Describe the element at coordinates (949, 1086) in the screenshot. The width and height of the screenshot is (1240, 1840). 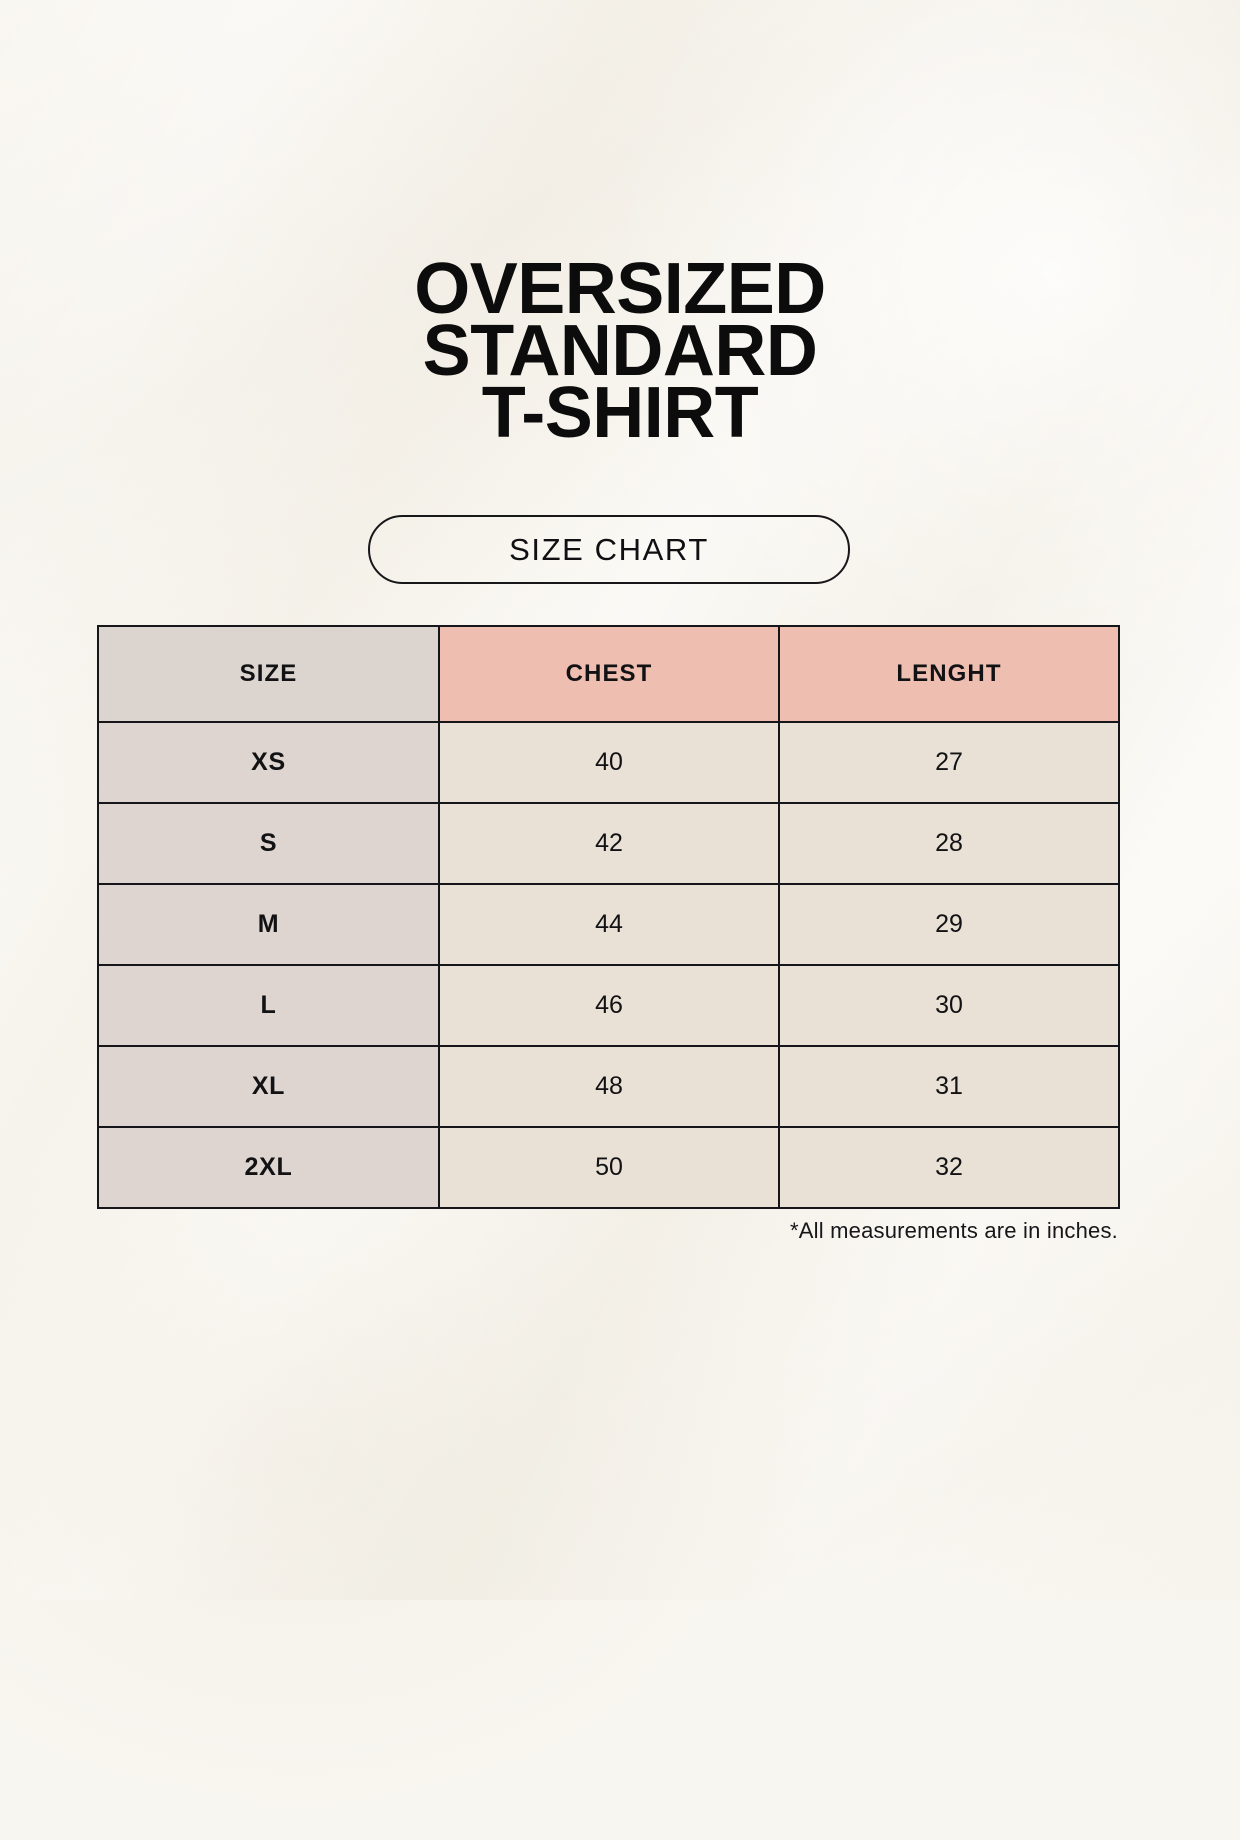
I see `cell-length: 31` at that location.